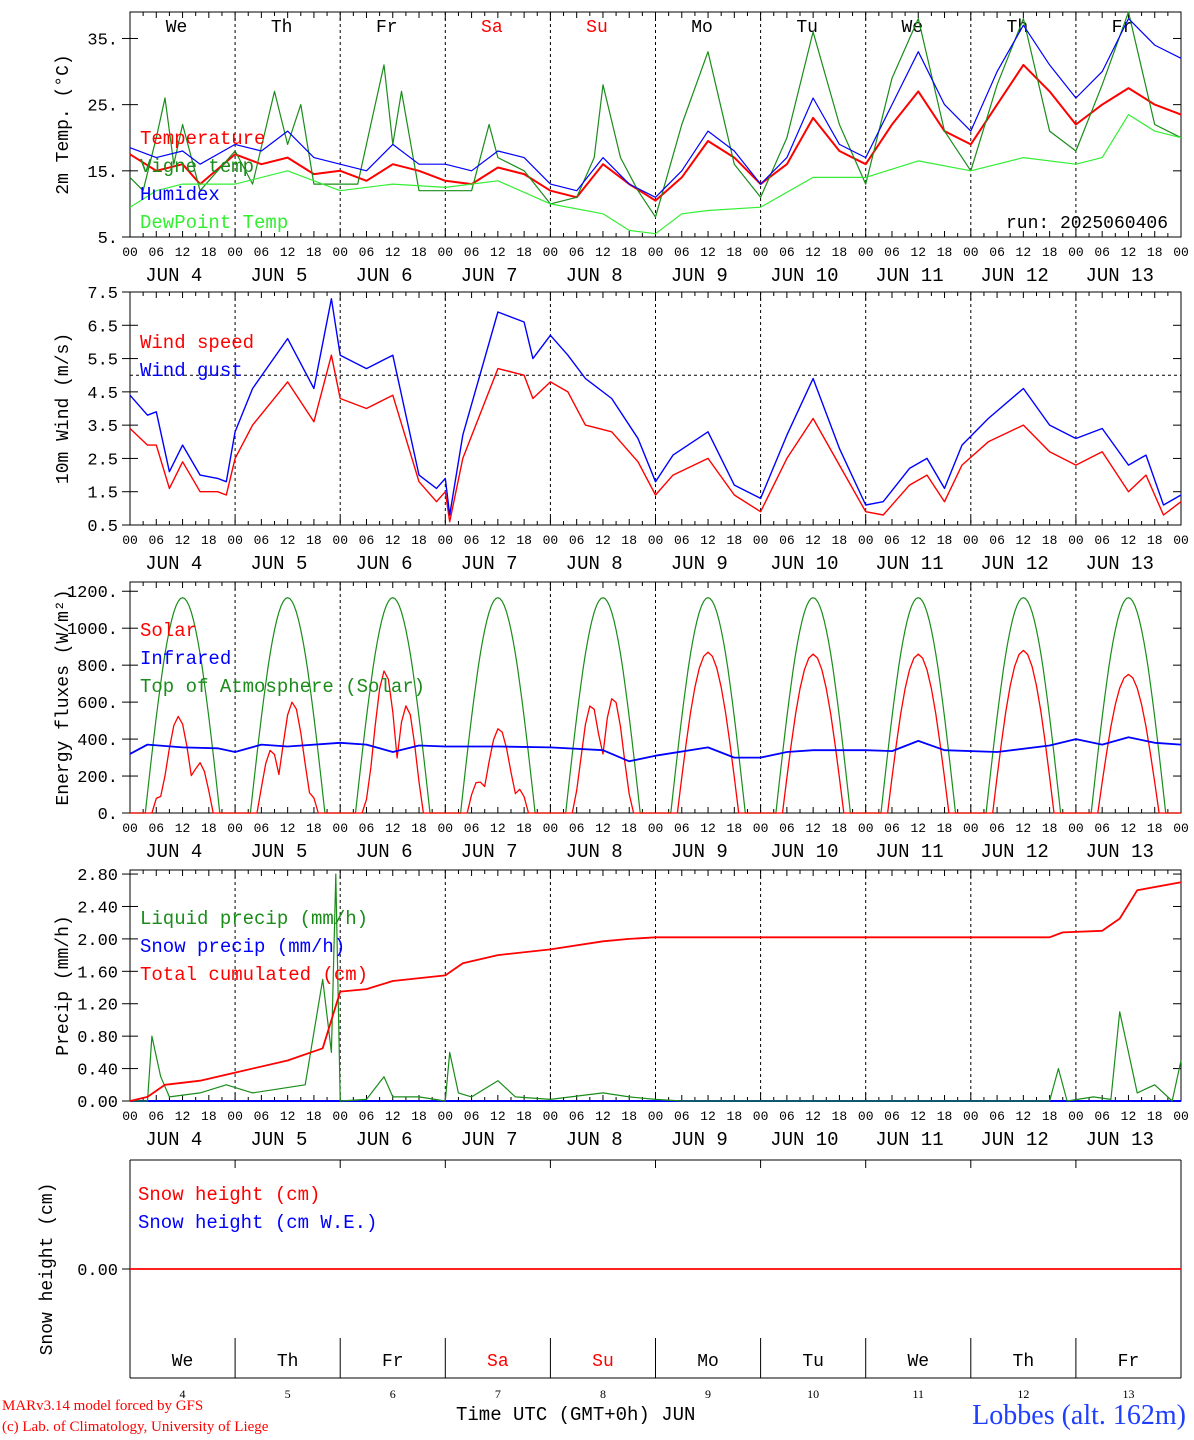 Image resolution: width=1194 pixels, height=1440 pixels. I want to click on y-tick-label: 3.5, so click(102, 427).